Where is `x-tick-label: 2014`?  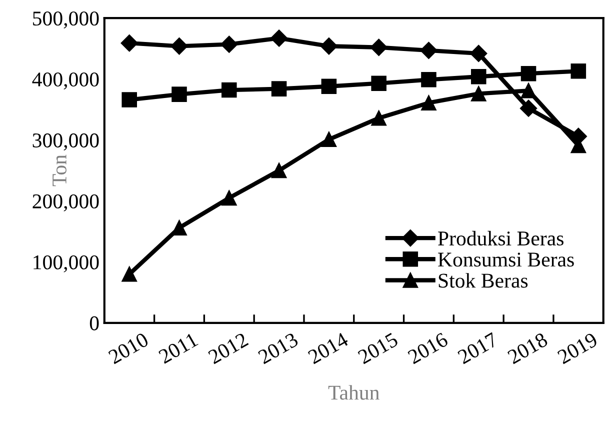 x-tick-label: 2014 is located at coordinates (328, 348).